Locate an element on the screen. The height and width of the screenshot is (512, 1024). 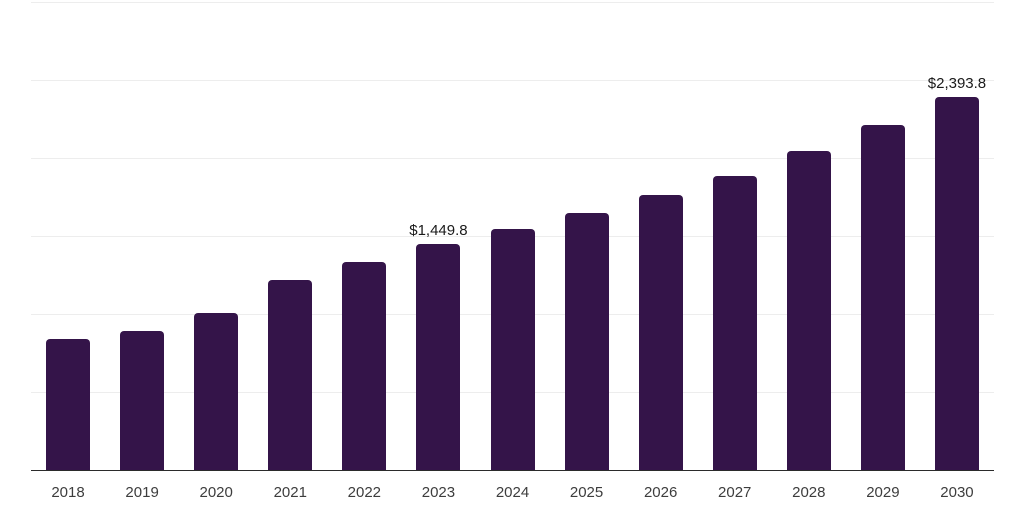
x-tick-2020: 2020 is located at coordinates (216, 492).